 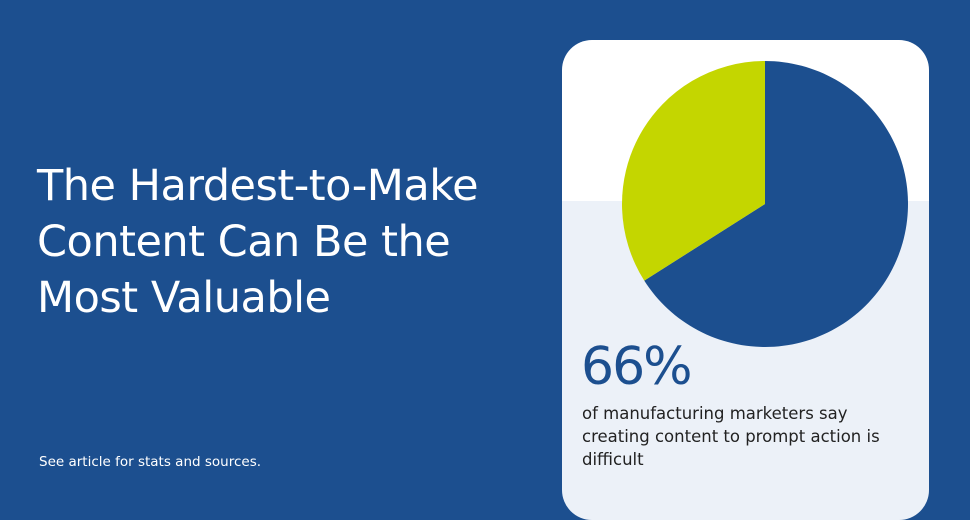 What do you see at coordinates (637, 367) in the screenshot?
I see `stat-value: 66%` at bounding box center [637, 367].